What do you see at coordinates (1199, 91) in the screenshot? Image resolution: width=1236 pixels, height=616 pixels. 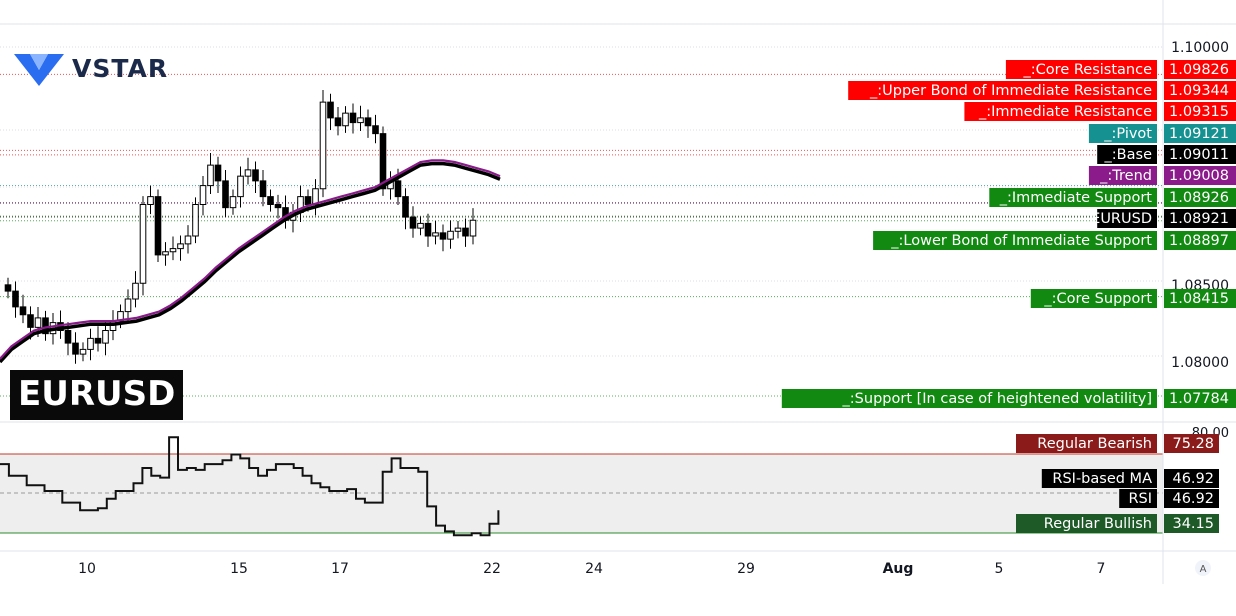 I see `level-value-label: 1.09344` at bounding box center [1199, 91].